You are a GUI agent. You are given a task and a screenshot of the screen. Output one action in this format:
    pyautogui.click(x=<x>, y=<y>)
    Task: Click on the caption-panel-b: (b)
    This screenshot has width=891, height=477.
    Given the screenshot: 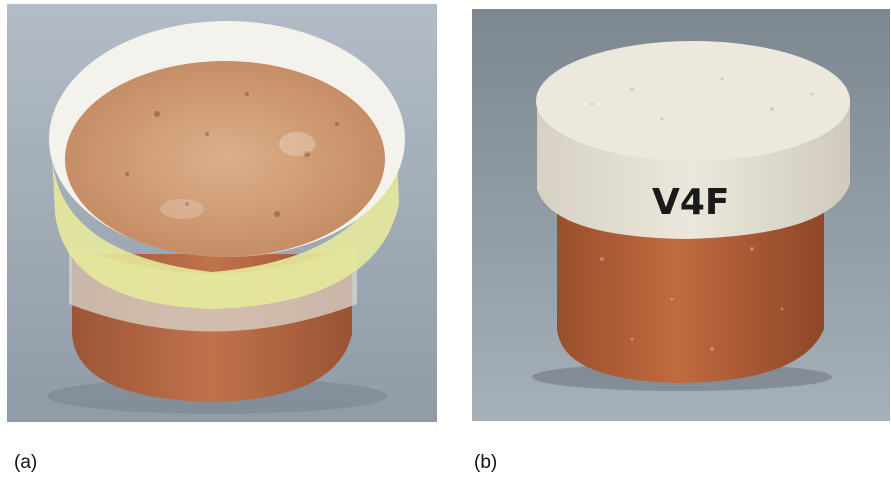 What is the action you would take?
    pyautogui.click(x=486, y=462)
    